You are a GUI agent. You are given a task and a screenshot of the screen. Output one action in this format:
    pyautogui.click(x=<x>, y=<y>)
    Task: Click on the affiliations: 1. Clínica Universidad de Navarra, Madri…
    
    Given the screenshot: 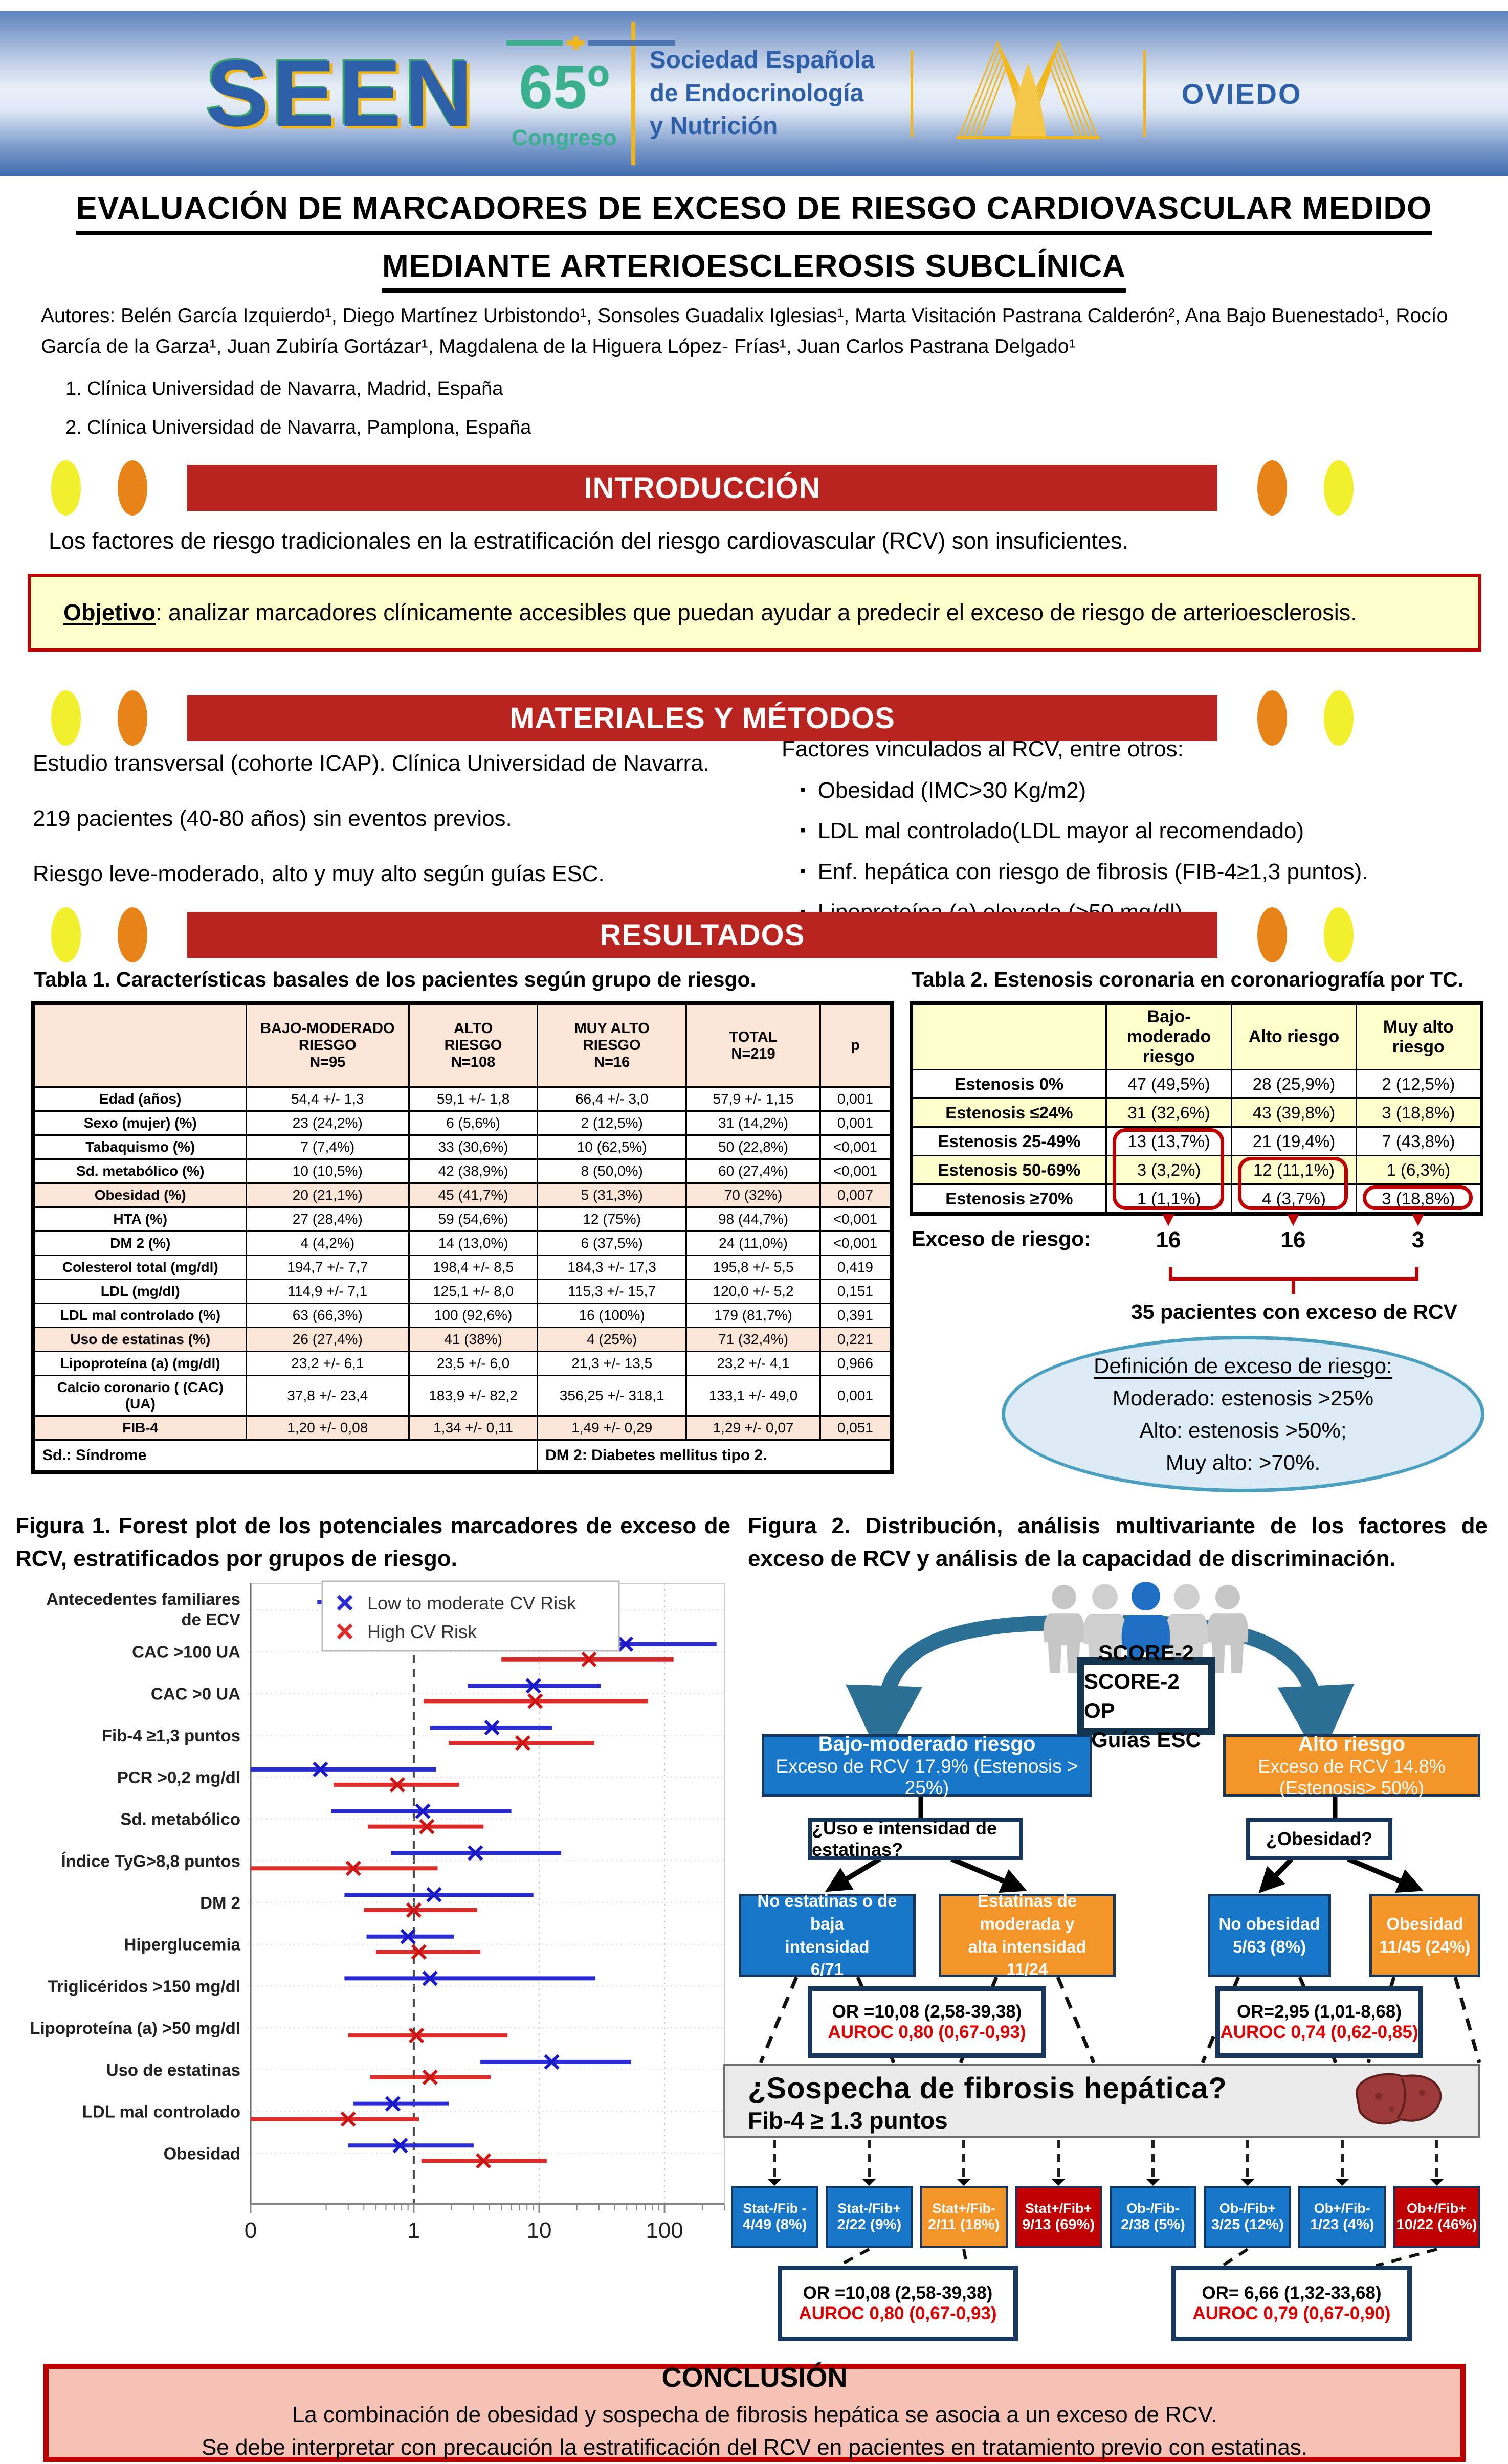 What is the action you would take?
    pyautogui.click(x=756, y=408)
    